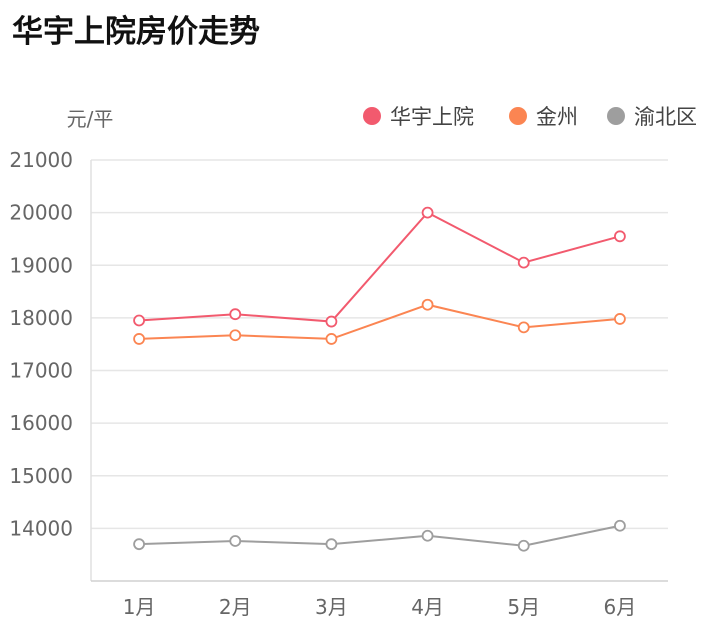 This screenshot has width=718, height=640. What do you see at coordinates (41, 528) in the screenshot?
I see `y-tick-label: 14000` at bounding box center [41, 528].